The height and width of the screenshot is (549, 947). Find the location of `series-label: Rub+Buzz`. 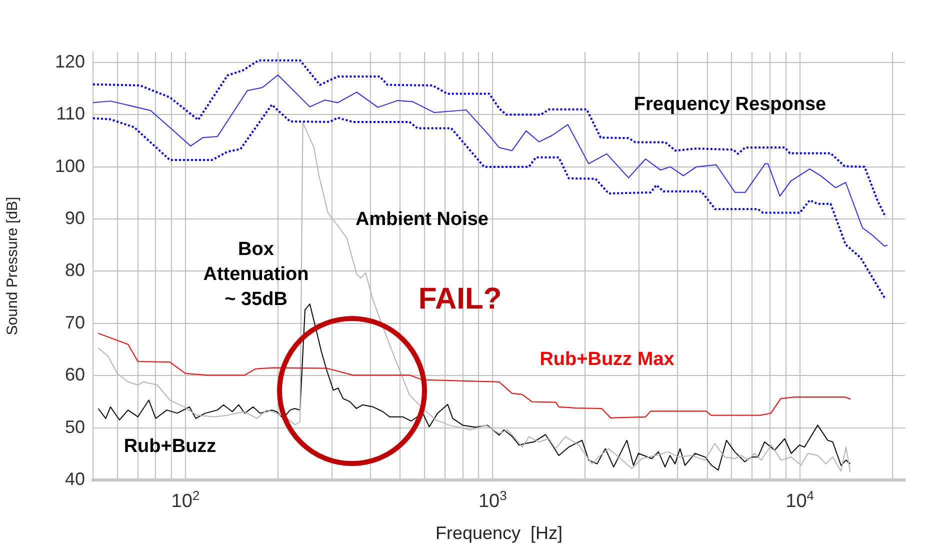

series-label: Rub+Buzz is located at coordinates (170, 447).